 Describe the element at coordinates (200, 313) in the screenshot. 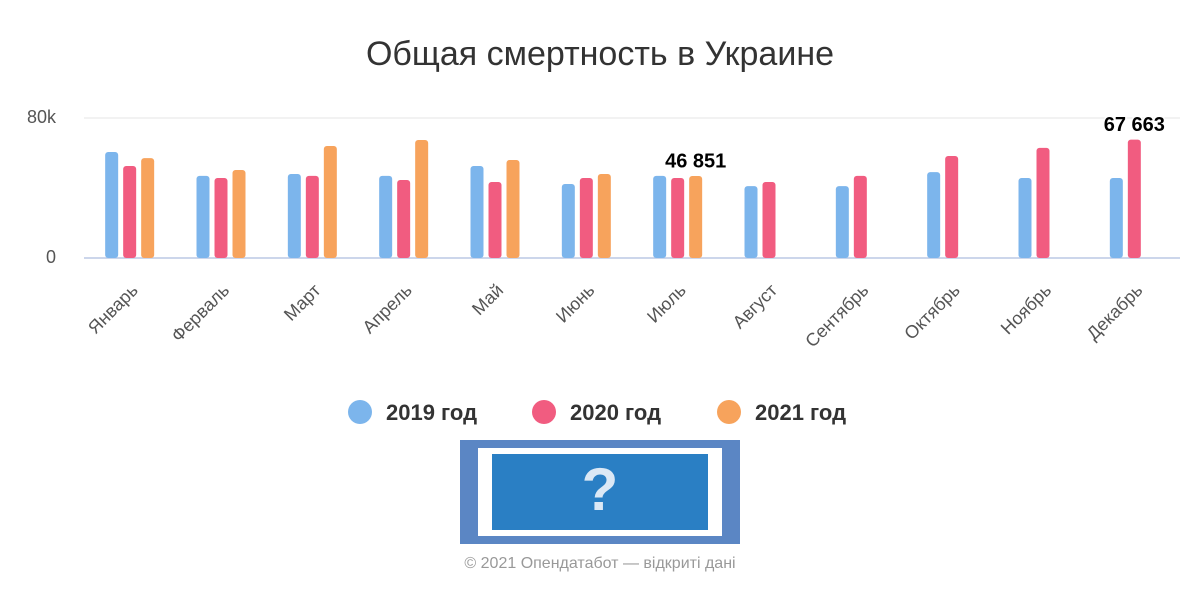

I see `x-tick-label: Ферваль` at that location.